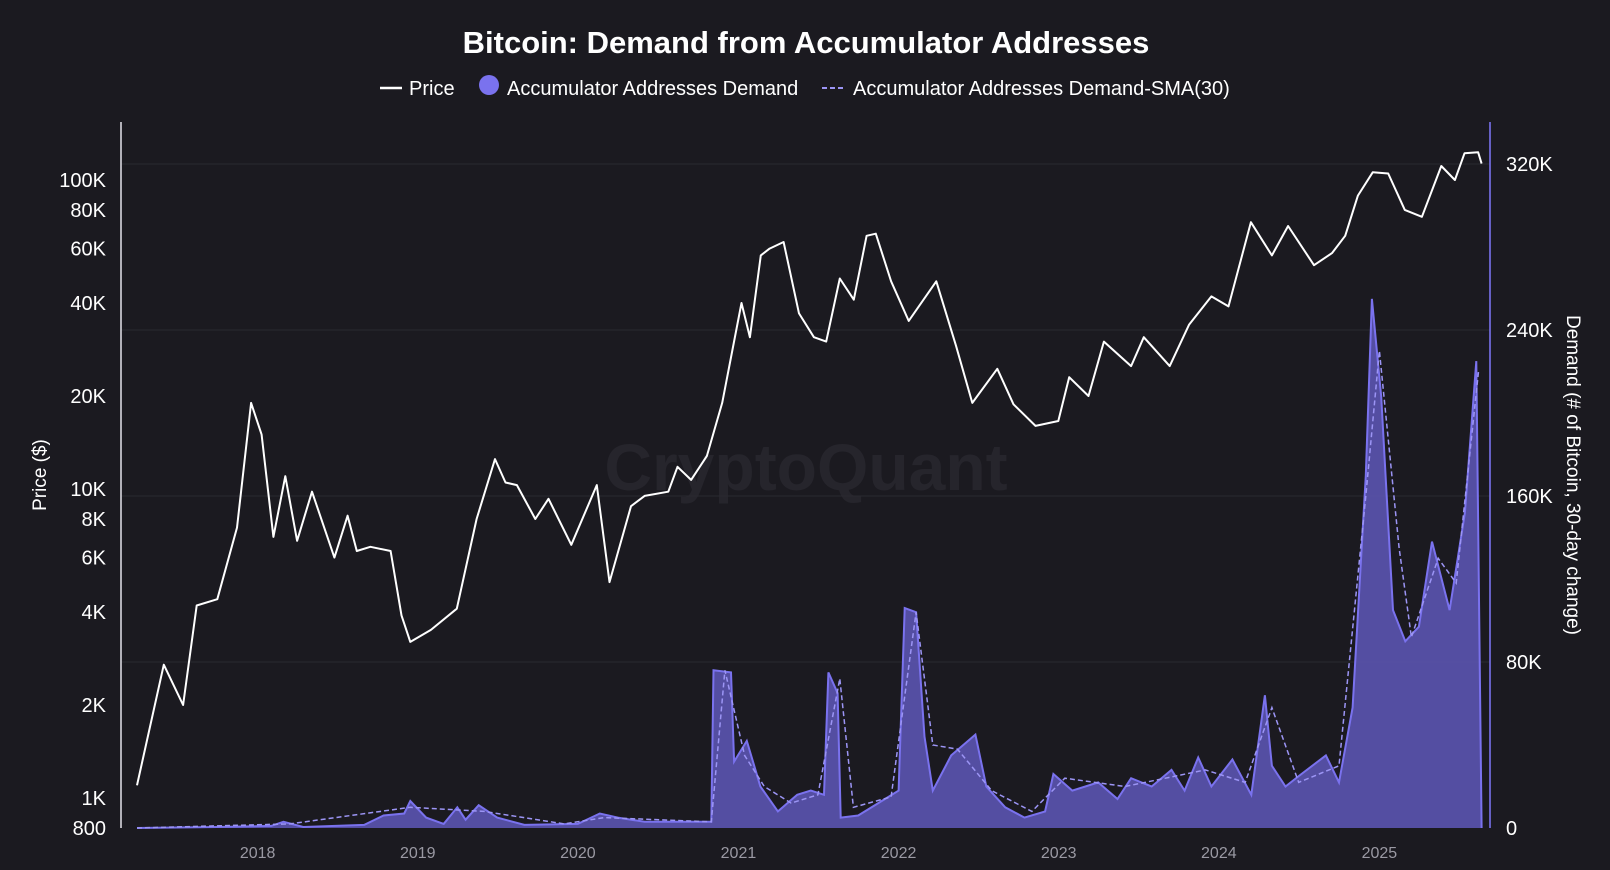 This screenshot has width=1610, height=870. Describe the element at coordinates (88, 397) in the screenshot. I see `left-tick-label: 20K` at that location.